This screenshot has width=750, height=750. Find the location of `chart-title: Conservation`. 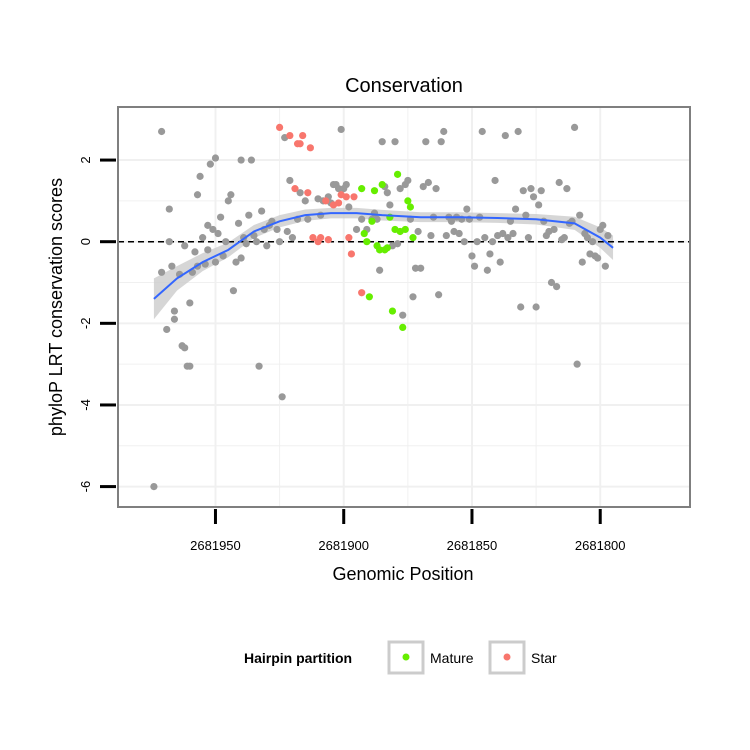

chart-title: Conservation is located at coordinates (404, 86).